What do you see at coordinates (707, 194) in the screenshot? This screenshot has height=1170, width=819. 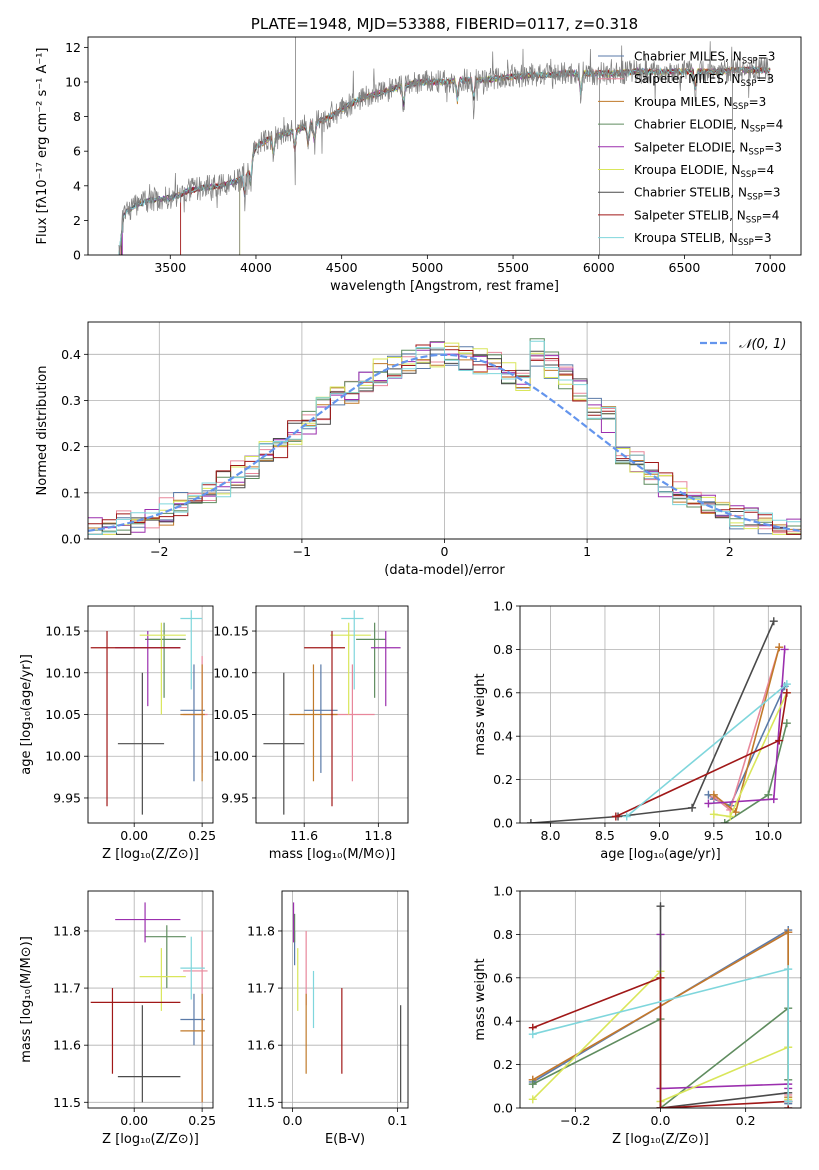 I see `legend-label-6: Chabrier STELIB, NSSP=3` at bounding box center [707, 194].